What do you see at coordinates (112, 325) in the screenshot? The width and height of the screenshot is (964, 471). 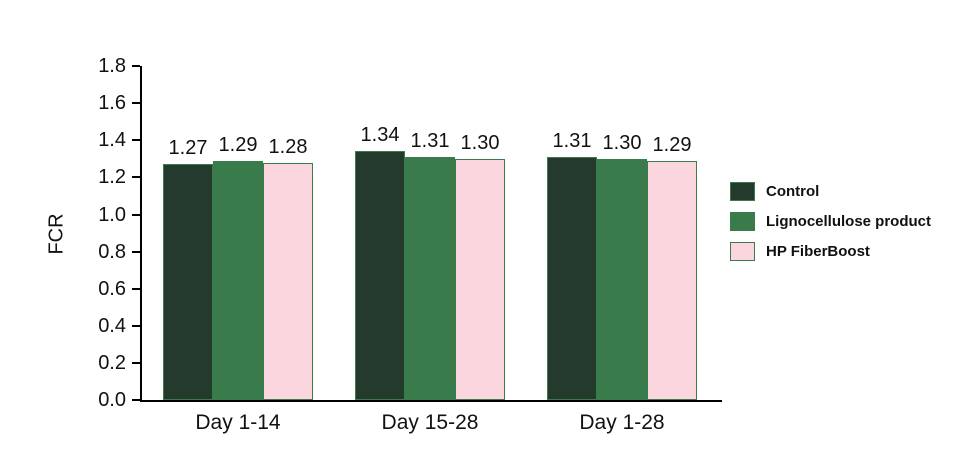 I see `y-axis-tick-label: 0.4` at bounding box center [112, 325].